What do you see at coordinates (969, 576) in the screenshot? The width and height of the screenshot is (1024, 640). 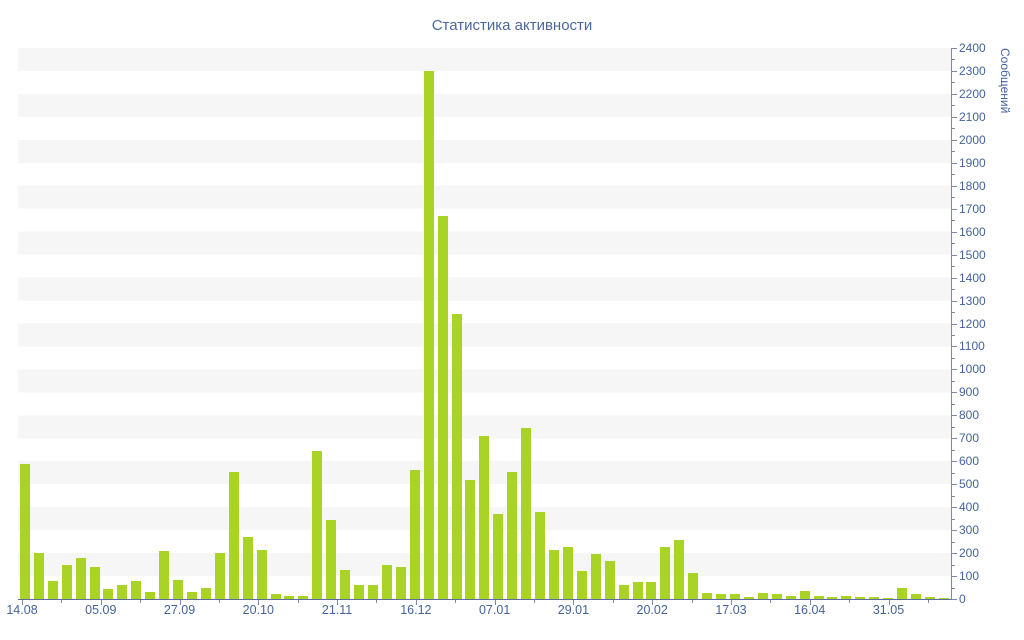 I see `y-tick-label: 100` at bounding box center [969, 576].